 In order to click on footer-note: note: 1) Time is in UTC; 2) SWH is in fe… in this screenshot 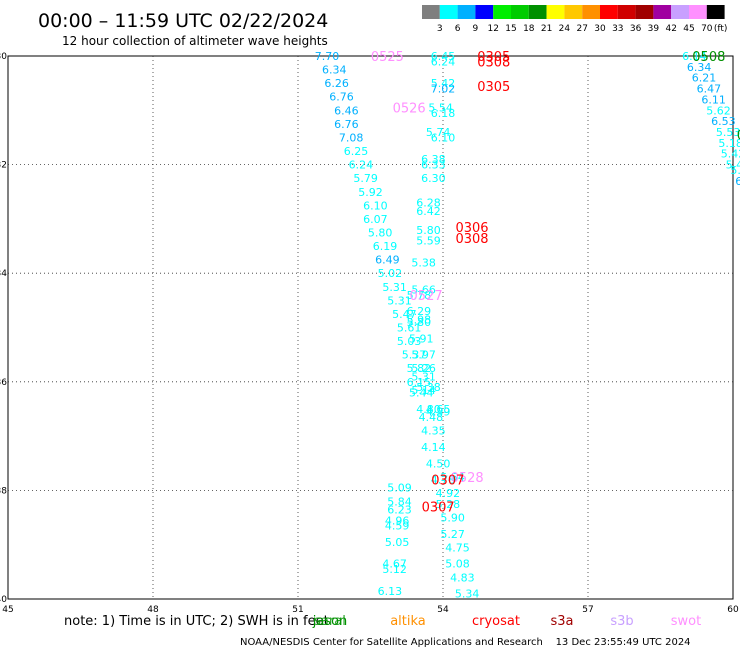, I will do `click(196, 621)`.